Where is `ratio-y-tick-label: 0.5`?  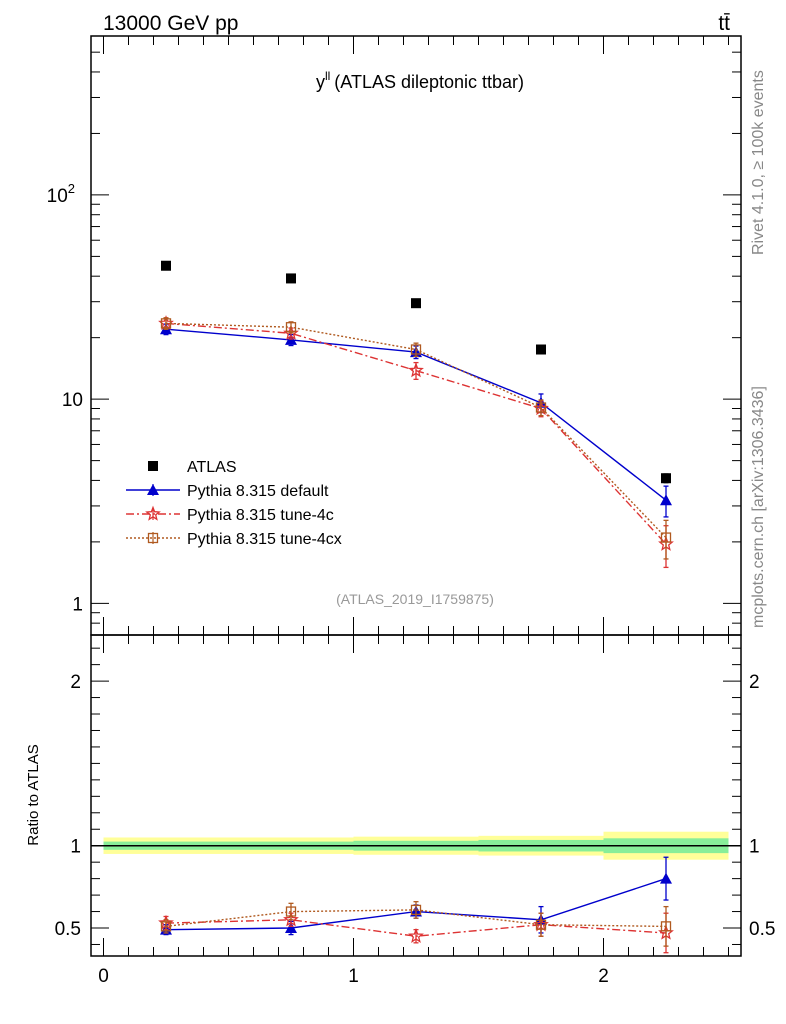
ratio-y-tick-label: 0.5 is located at coordinates (68, 929).